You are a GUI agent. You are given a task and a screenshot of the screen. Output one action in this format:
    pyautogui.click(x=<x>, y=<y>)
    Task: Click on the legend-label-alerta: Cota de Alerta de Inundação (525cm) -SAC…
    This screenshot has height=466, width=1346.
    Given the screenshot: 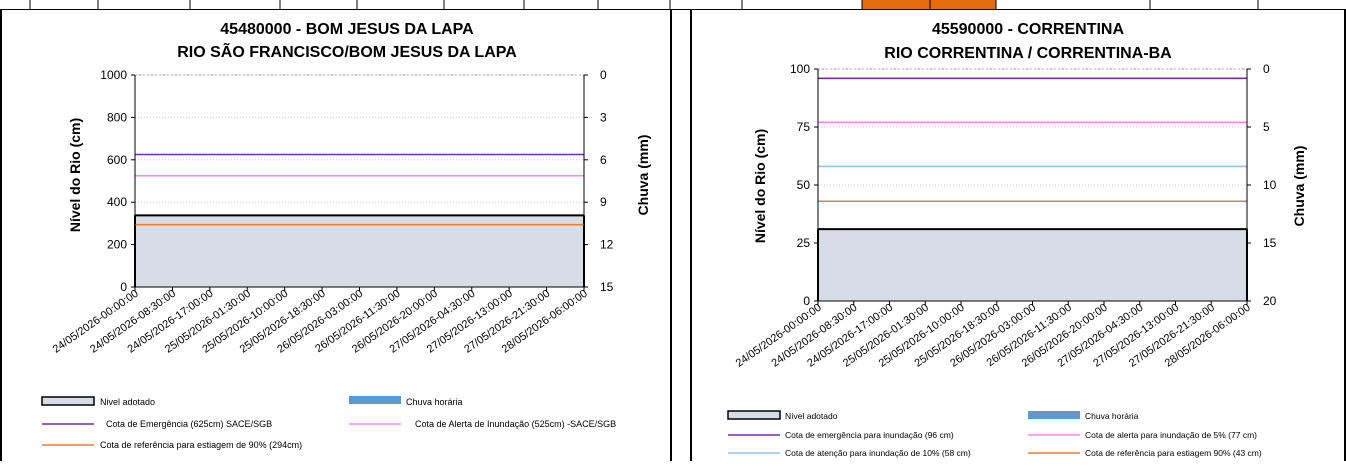 What is the action you would take?
    pyautogui.click(x=515, y=424)
    